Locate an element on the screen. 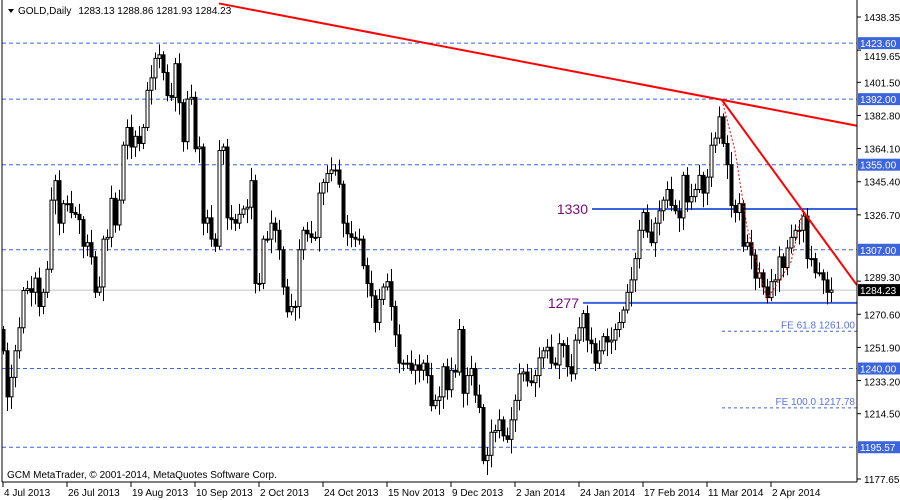  level-price-label: 1355.00 is located at coordinates (878, 166).